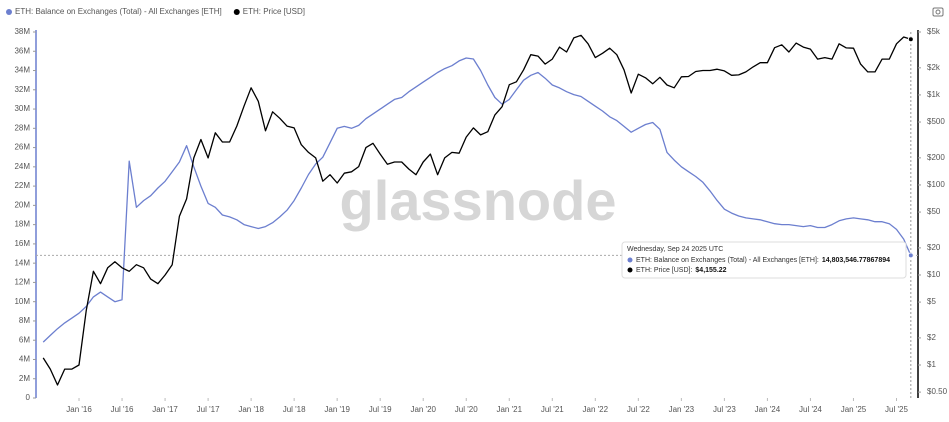 Image resolution: width=949 pixels, height=422 pixels. I want to click on y-tick-label: 38M, so click(22, 31).